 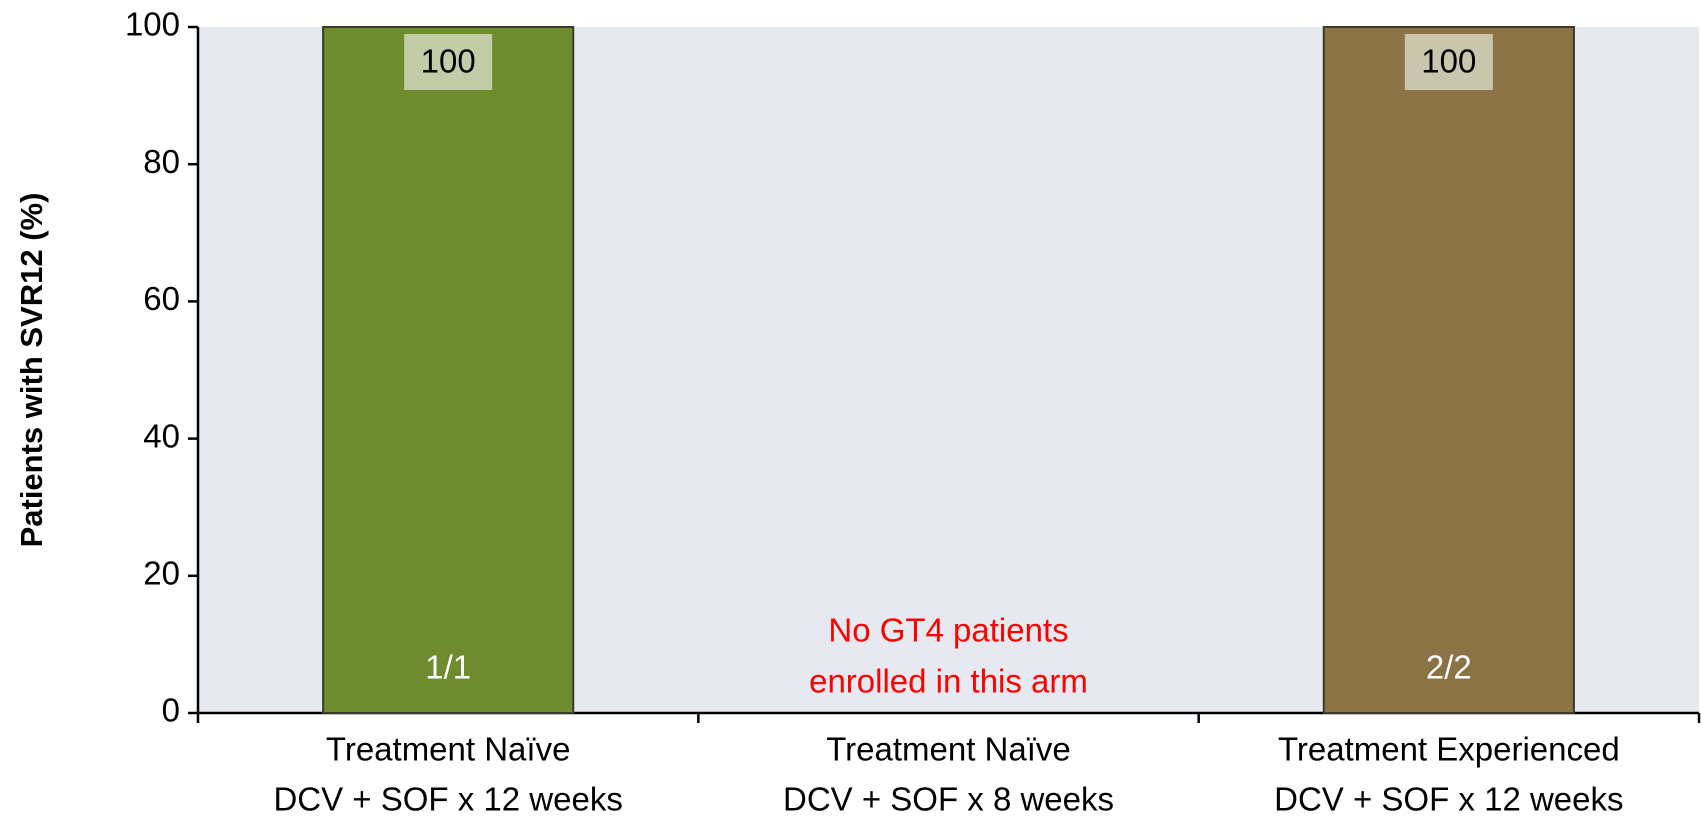 I want to click on y-tick-label: 0, so click(x=171, y=710).